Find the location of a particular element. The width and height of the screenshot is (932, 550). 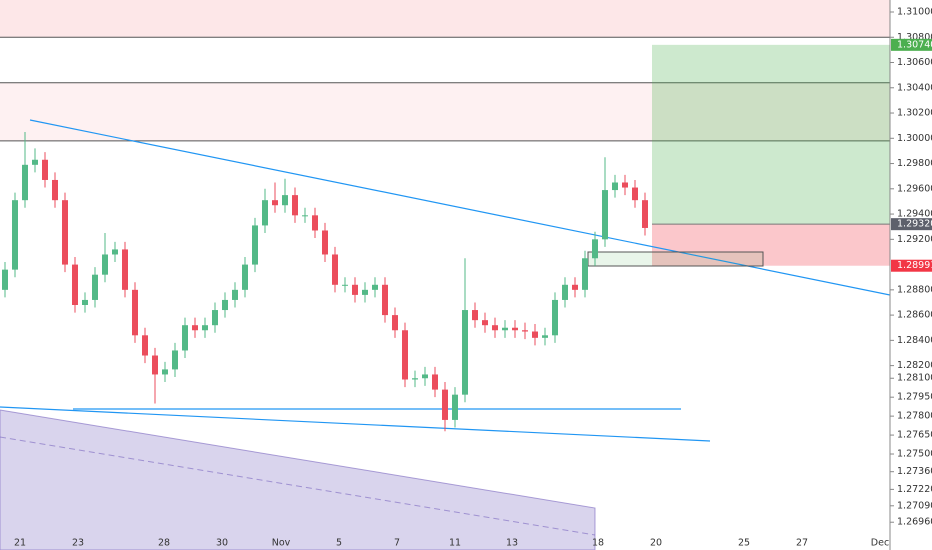

x-tick-label: 18 is located at coordinates (598, 543).